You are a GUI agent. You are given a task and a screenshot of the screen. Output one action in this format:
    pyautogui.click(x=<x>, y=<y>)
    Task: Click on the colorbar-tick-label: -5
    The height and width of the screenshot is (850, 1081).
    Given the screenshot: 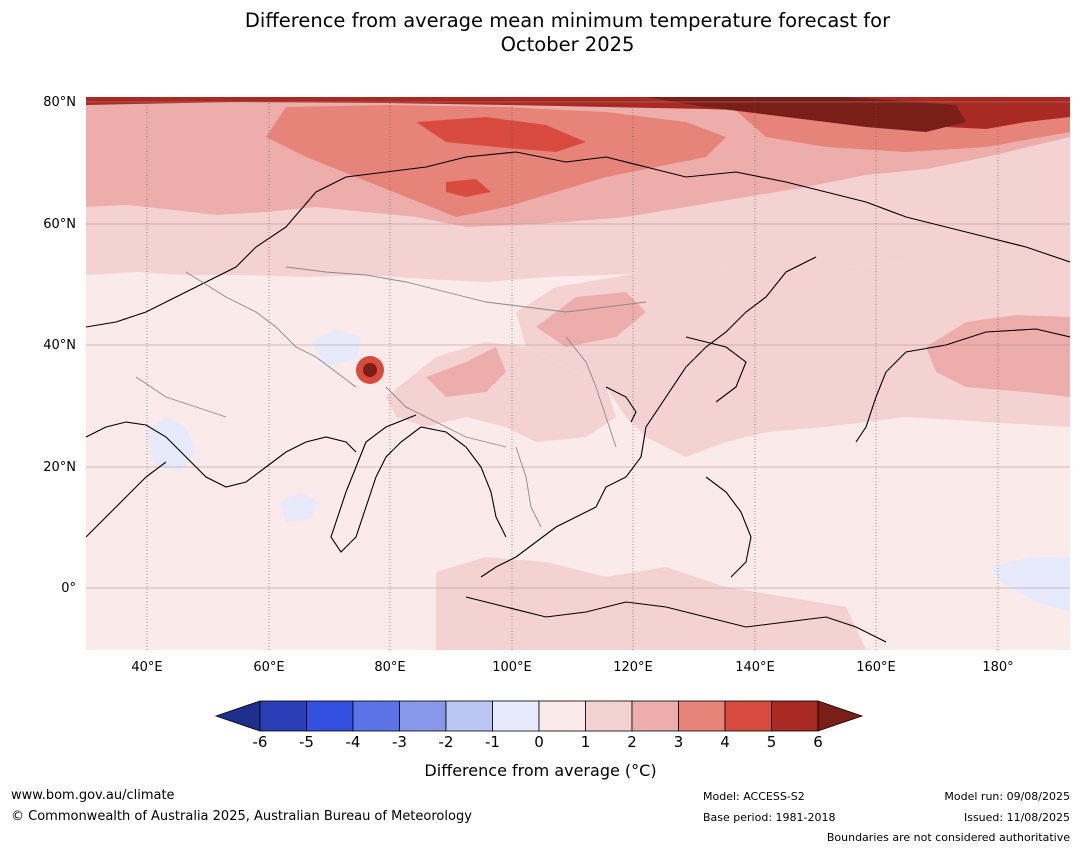 What is the action you would take?
    pyautogui.click(x=306, y=742)
    